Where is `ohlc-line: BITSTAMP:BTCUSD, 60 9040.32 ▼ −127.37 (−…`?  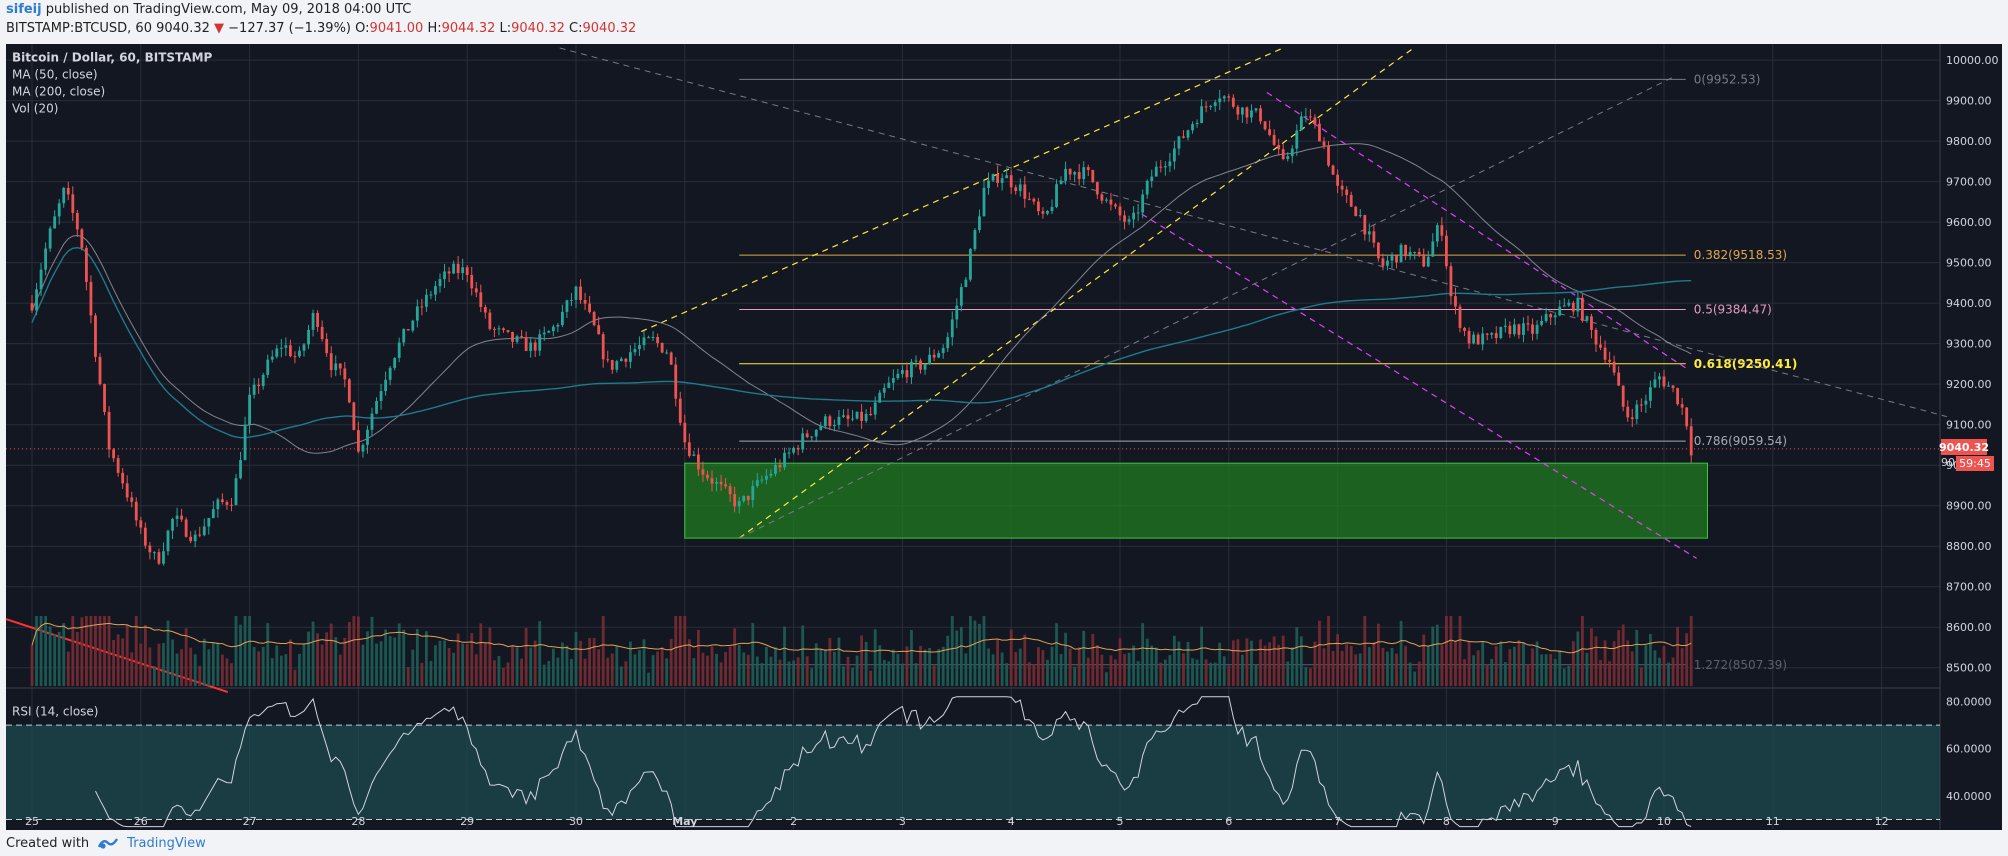 ohlc-line: BITSTAMP:BTCUSD, 60 9040.32 ▼ −127.37 (−… is located at coordinates (321, 28).